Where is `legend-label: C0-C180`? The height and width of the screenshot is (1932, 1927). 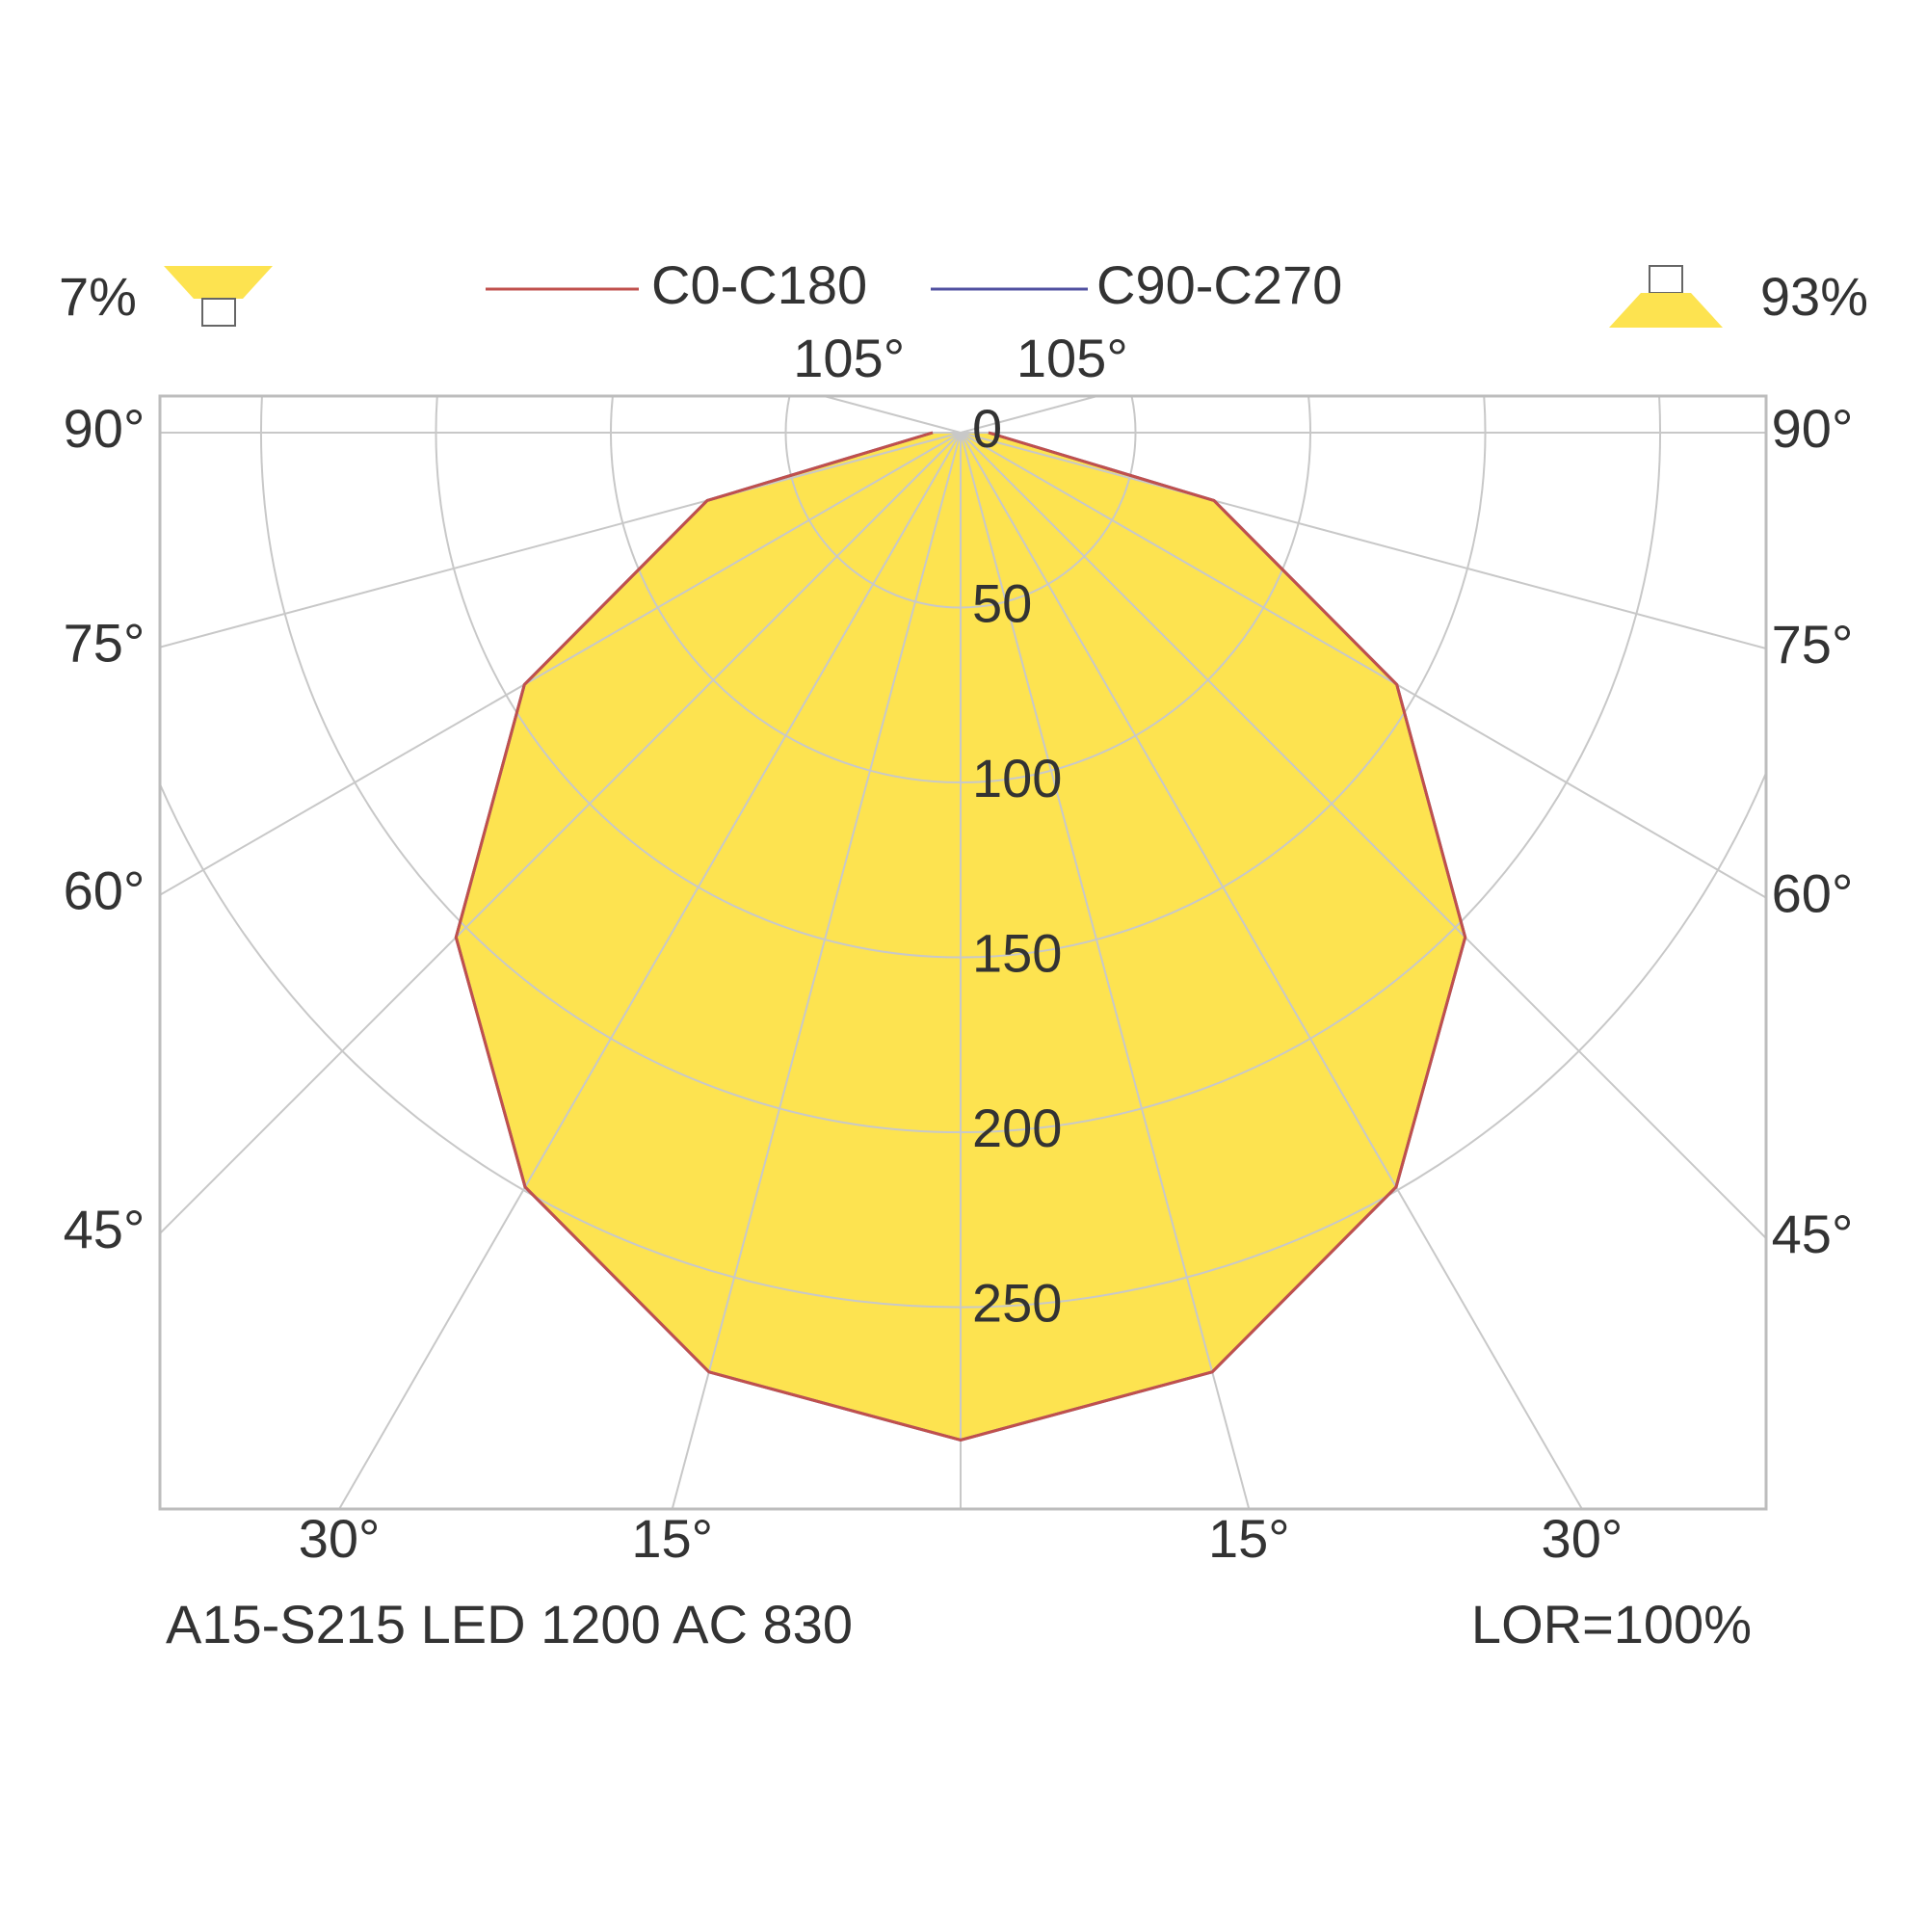
legend-label: C0-C180 is located at coordinates (759, 284).